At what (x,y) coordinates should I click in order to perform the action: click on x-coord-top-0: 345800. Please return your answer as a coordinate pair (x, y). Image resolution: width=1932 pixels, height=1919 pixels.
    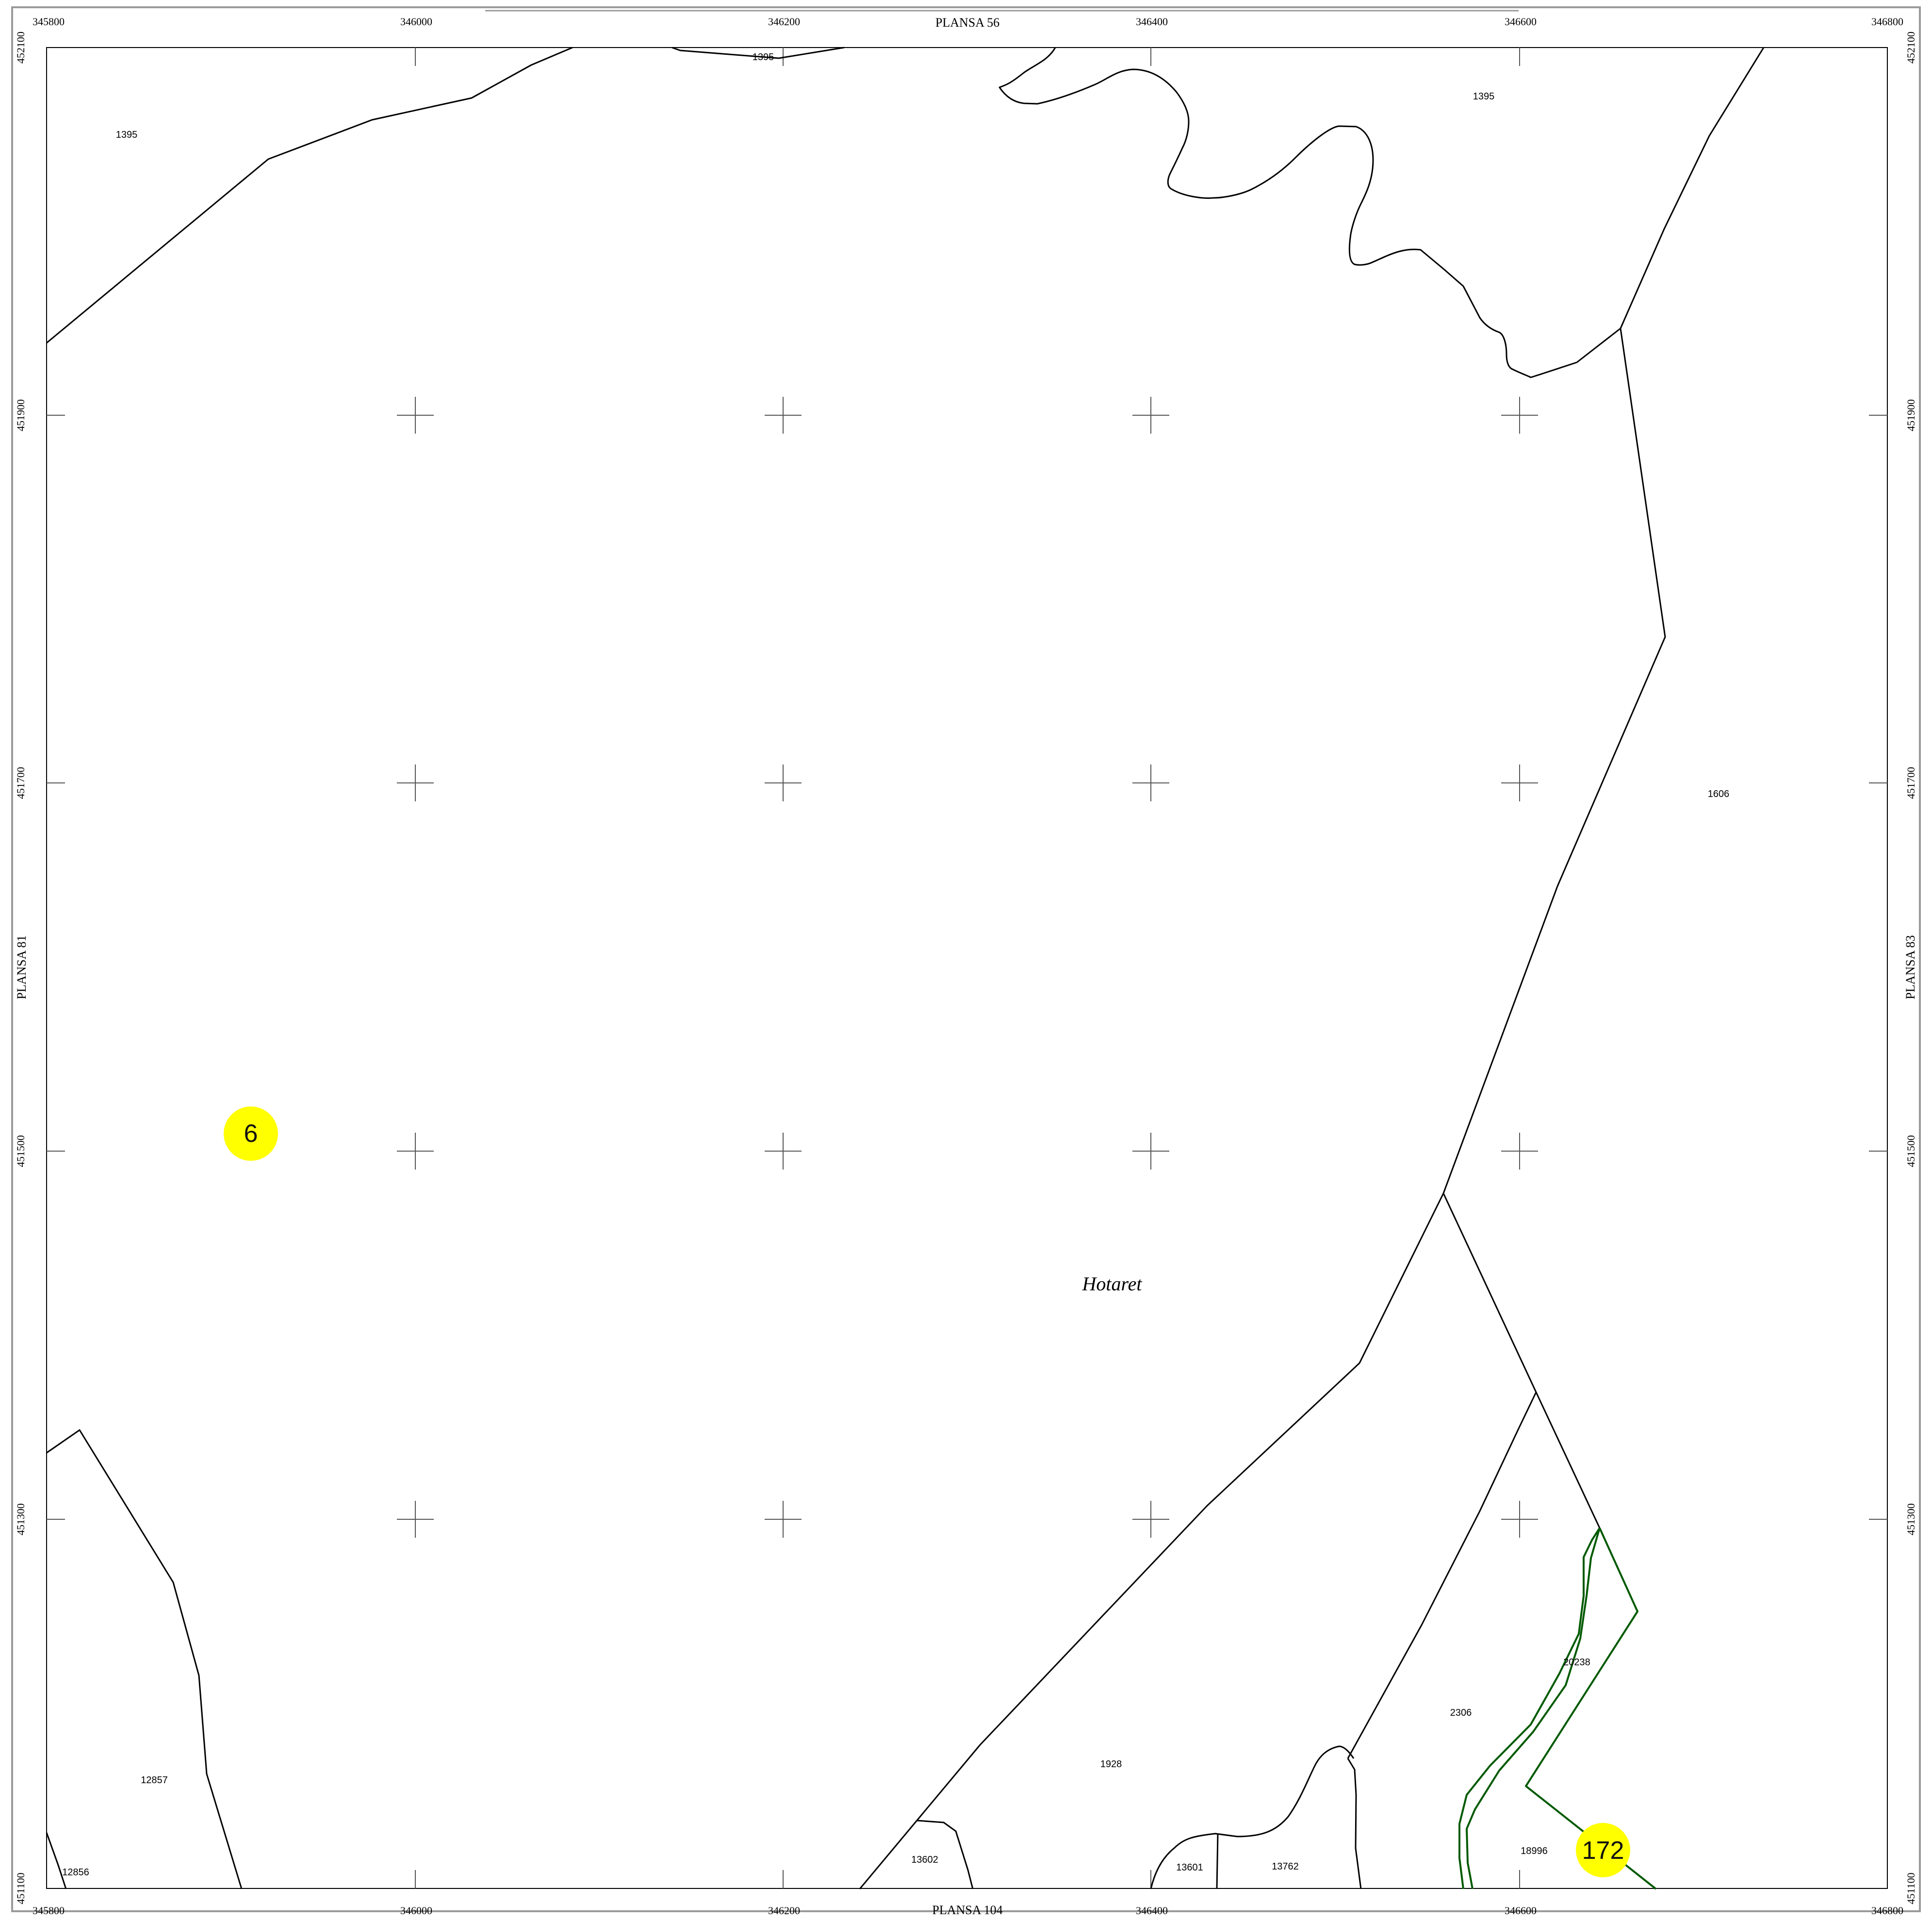
    Looking at the image, I should click on (49, 22).